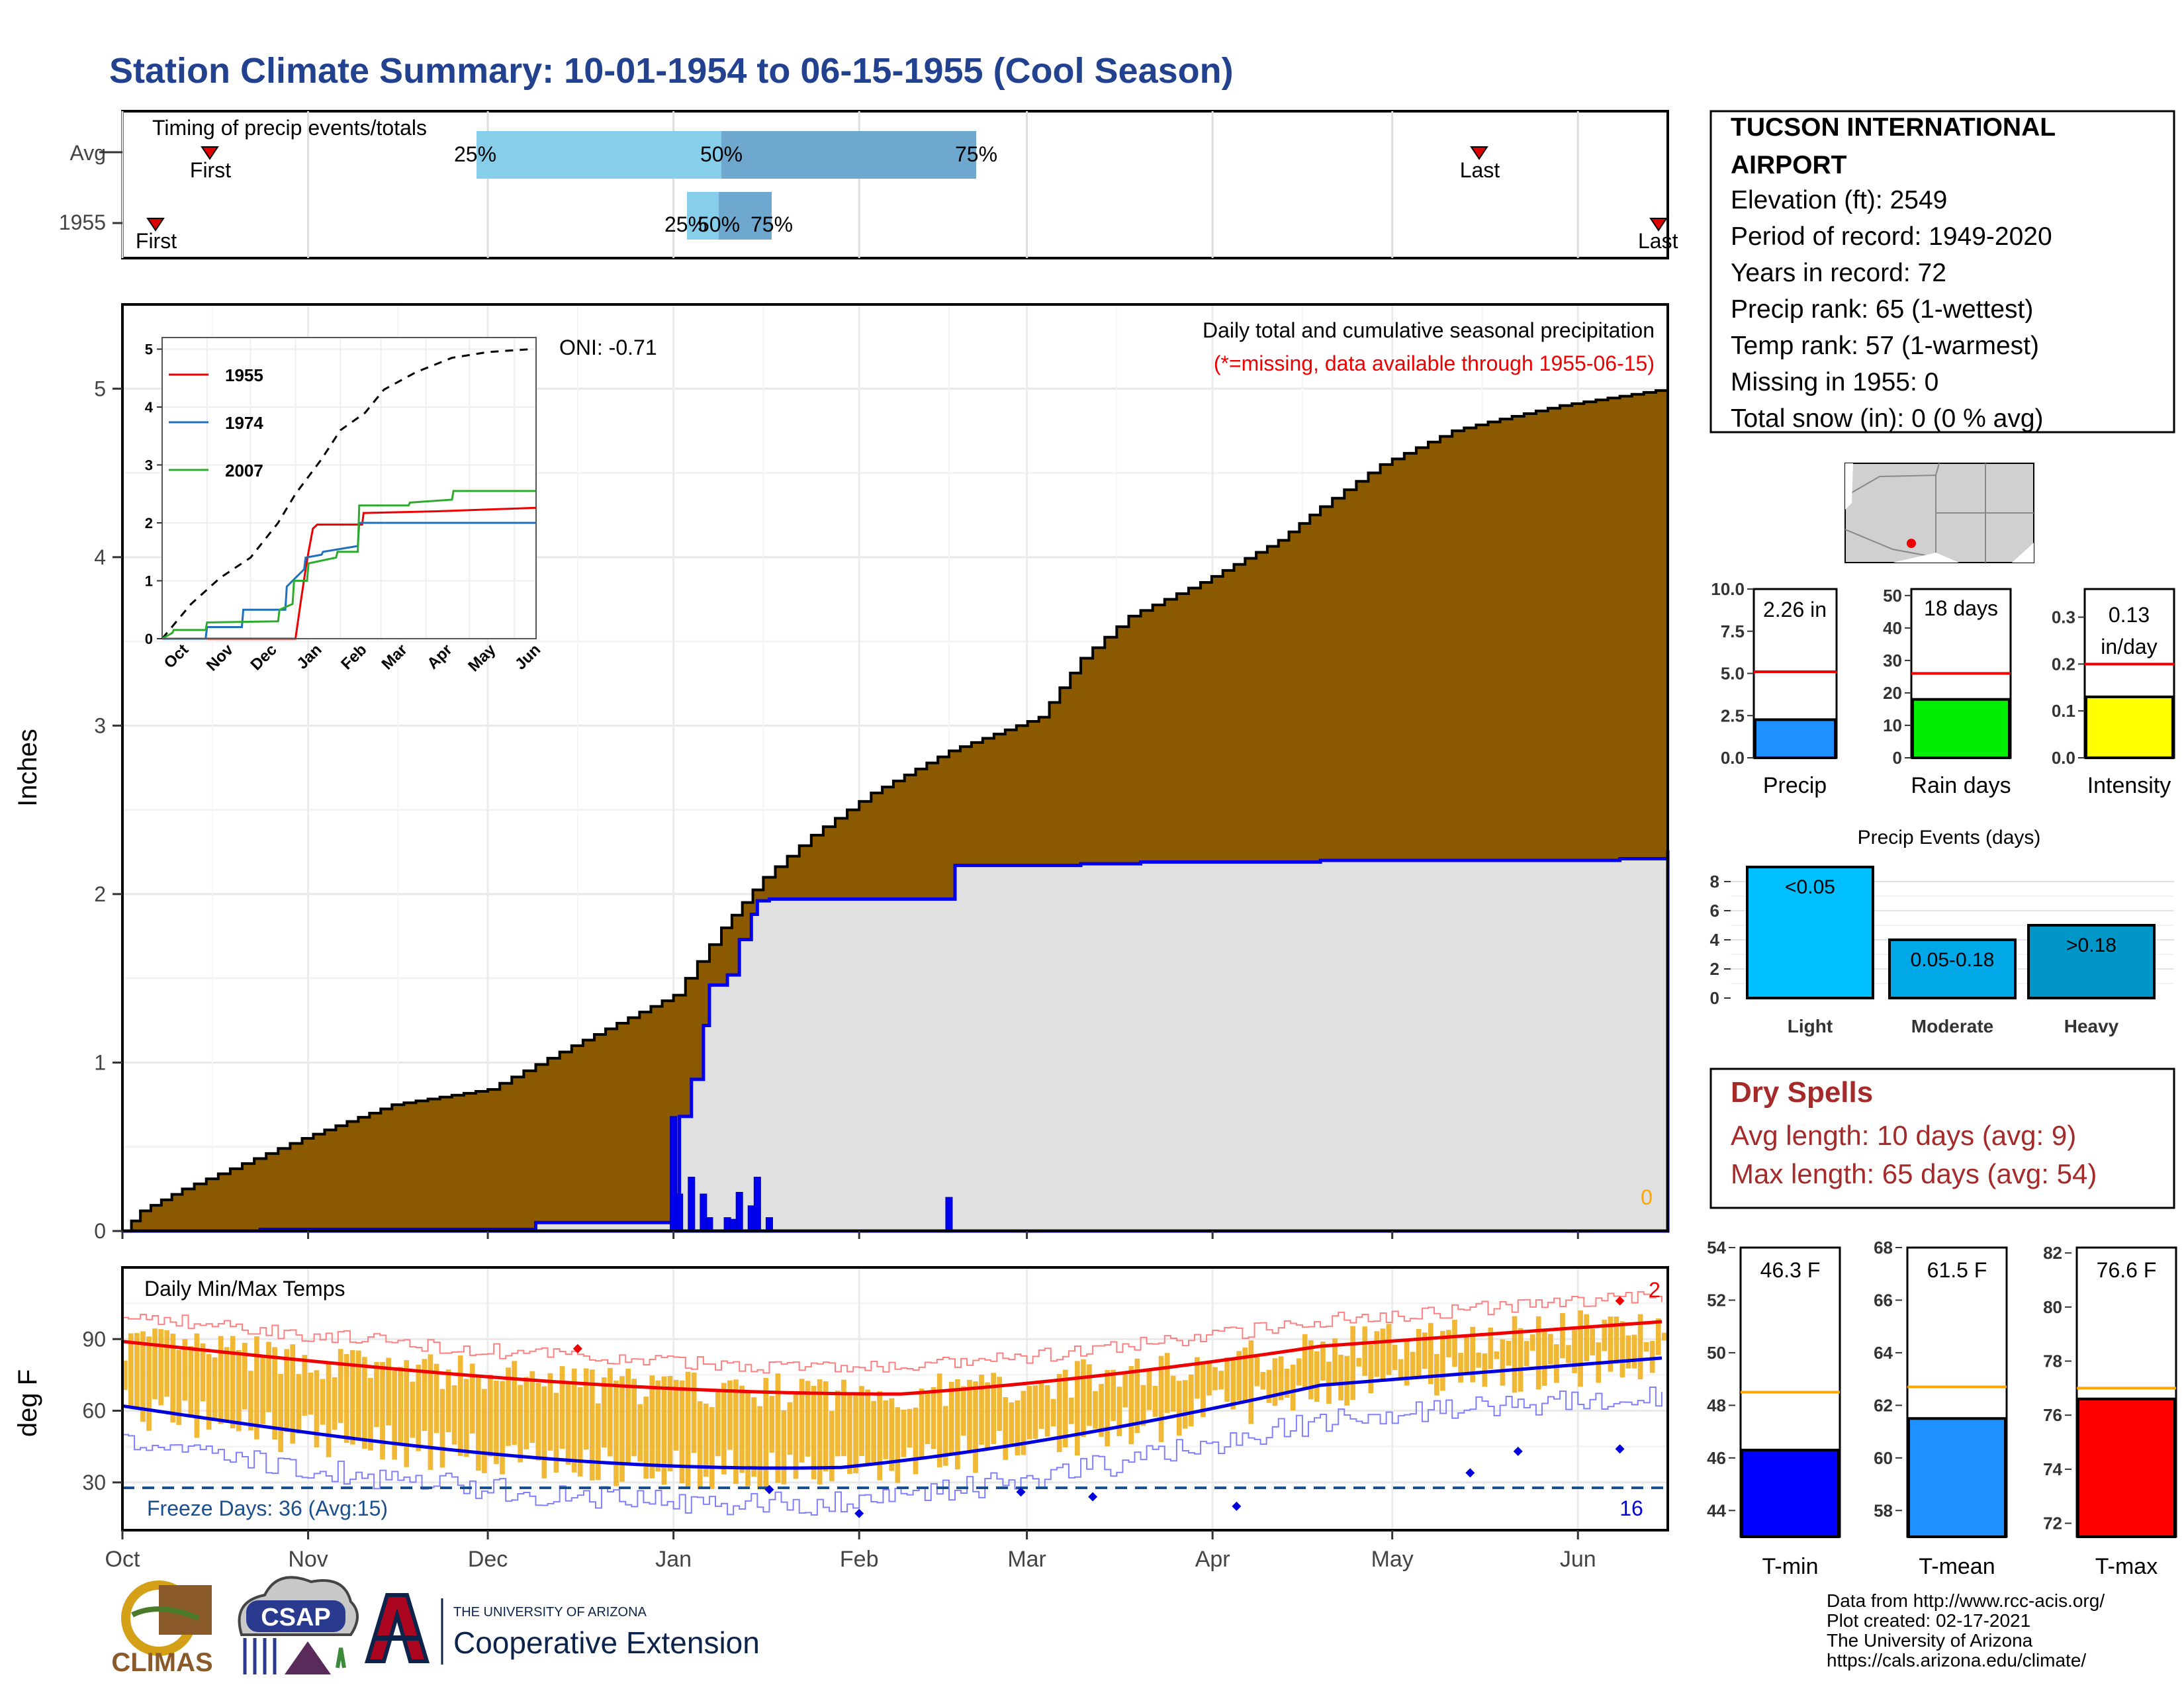 Image resolution: width=2184 pixels, height=1691 pixels. Describe the element at coordinates (28, 768) in the screenshot. I see `precip-y-label: Inches` at that location.